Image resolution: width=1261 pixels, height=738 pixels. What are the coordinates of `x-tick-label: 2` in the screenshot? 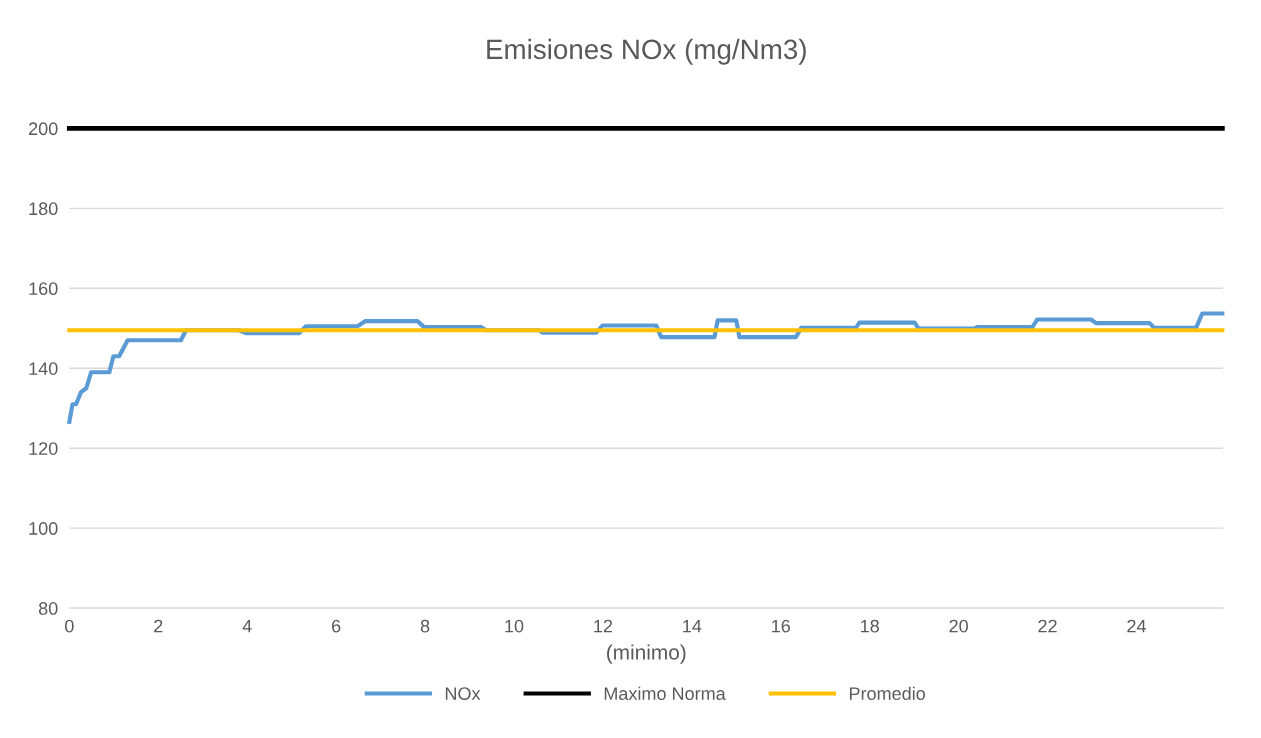 It's located at (158, 626).